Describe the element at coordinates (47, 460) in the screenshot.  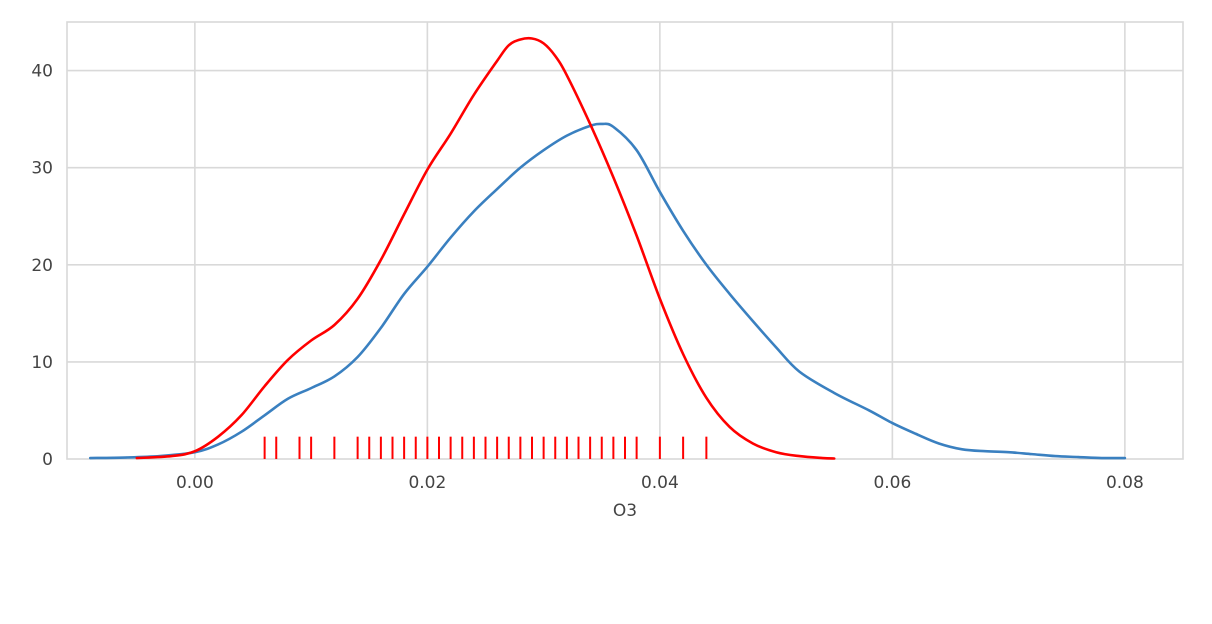
I see `y-tick-label: 0` at that location.